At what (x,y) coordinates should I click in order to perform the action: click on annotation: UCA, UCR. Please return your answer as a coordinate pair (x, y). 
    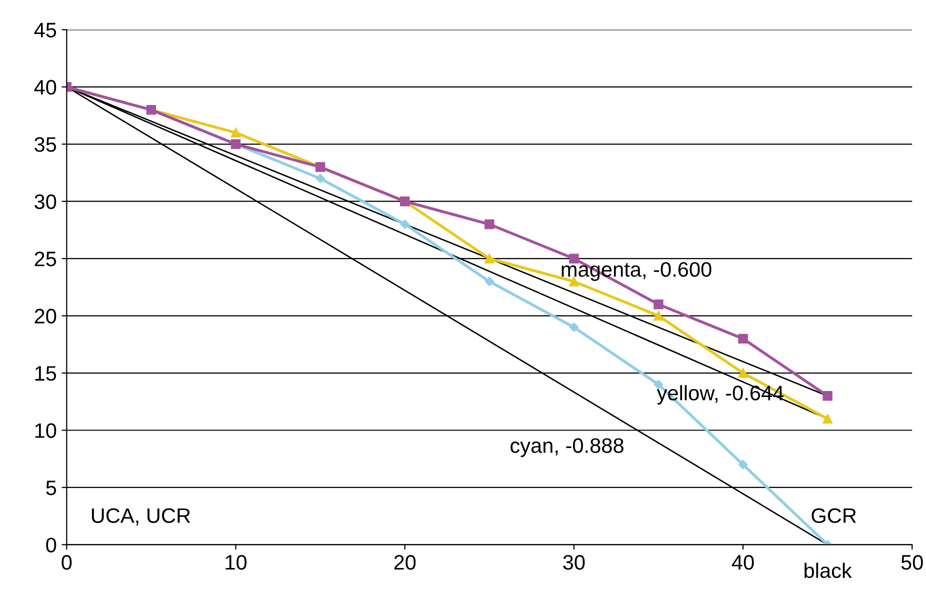
    Looking at the image, I should click on (141, 517).